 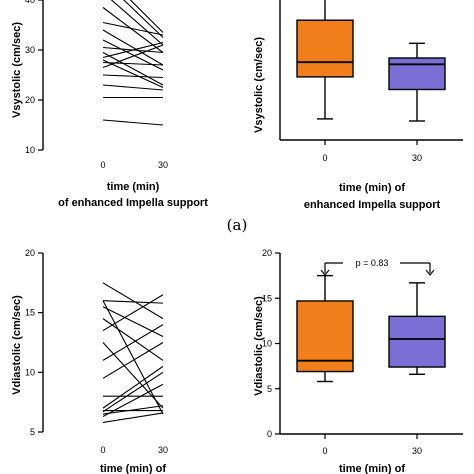 I want to click on arrow-head-right, so click(x=430, y=272).